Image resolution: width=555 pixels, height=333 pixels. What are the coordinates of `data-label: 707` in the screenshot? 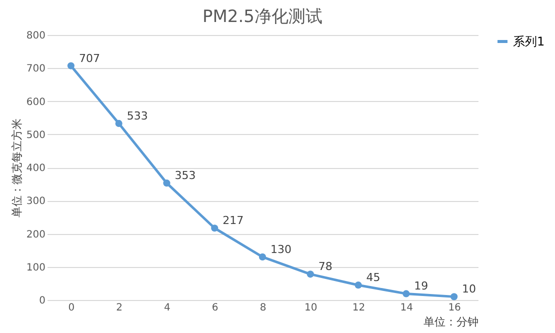 It's located at (89, 58).